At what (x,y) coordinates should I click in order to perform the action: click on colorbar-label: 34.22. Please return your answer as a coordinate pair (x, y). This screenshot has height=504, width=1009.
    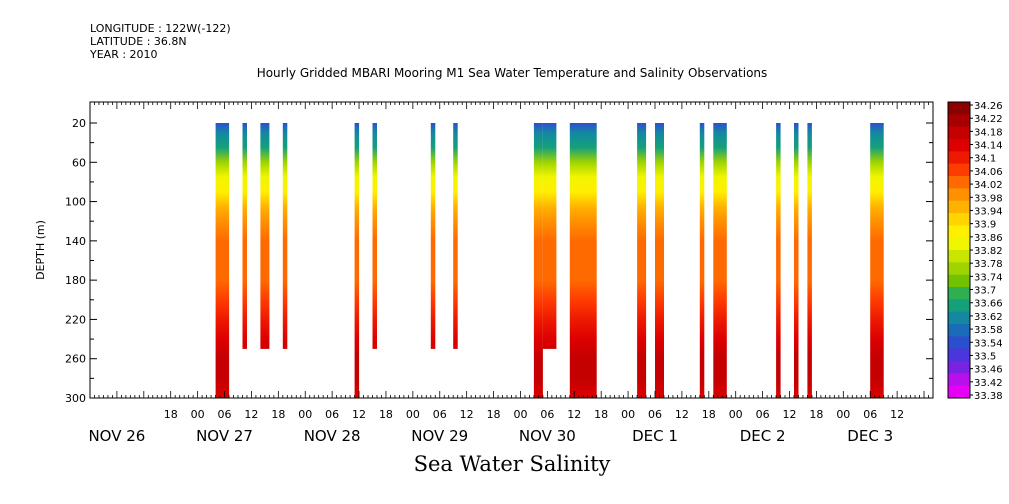
    Looking at the image, I should click on (988, 119).